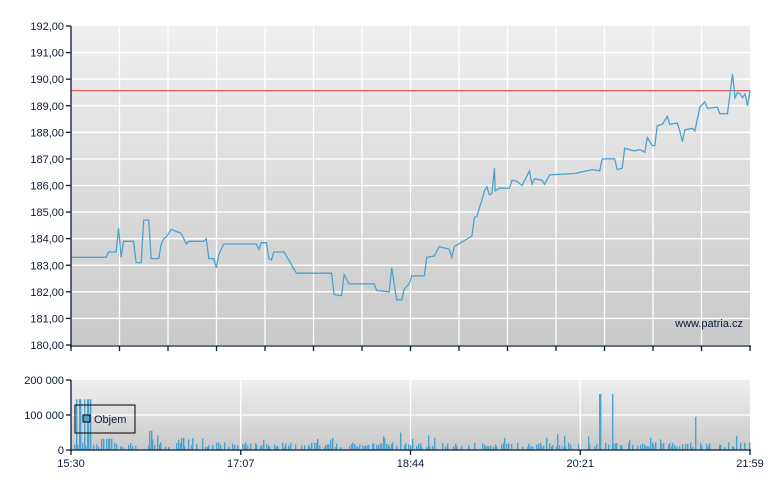  Describe the element at coordinates (61, 451) in the screenshot. I see `y-tick-label: 0` at that location.